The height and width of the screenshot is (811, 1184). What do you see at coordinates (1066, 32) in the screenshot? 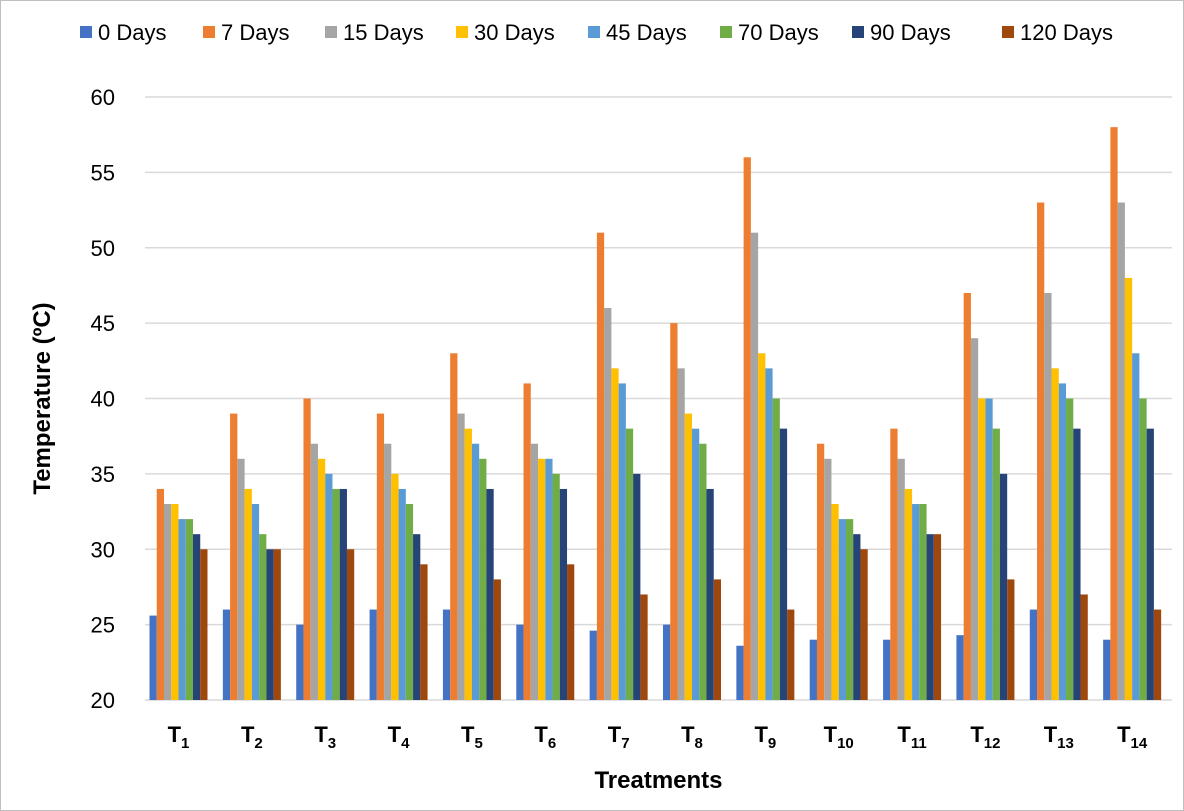
I see `legend-label: 120 Days` at bounding box center [1066, 32].